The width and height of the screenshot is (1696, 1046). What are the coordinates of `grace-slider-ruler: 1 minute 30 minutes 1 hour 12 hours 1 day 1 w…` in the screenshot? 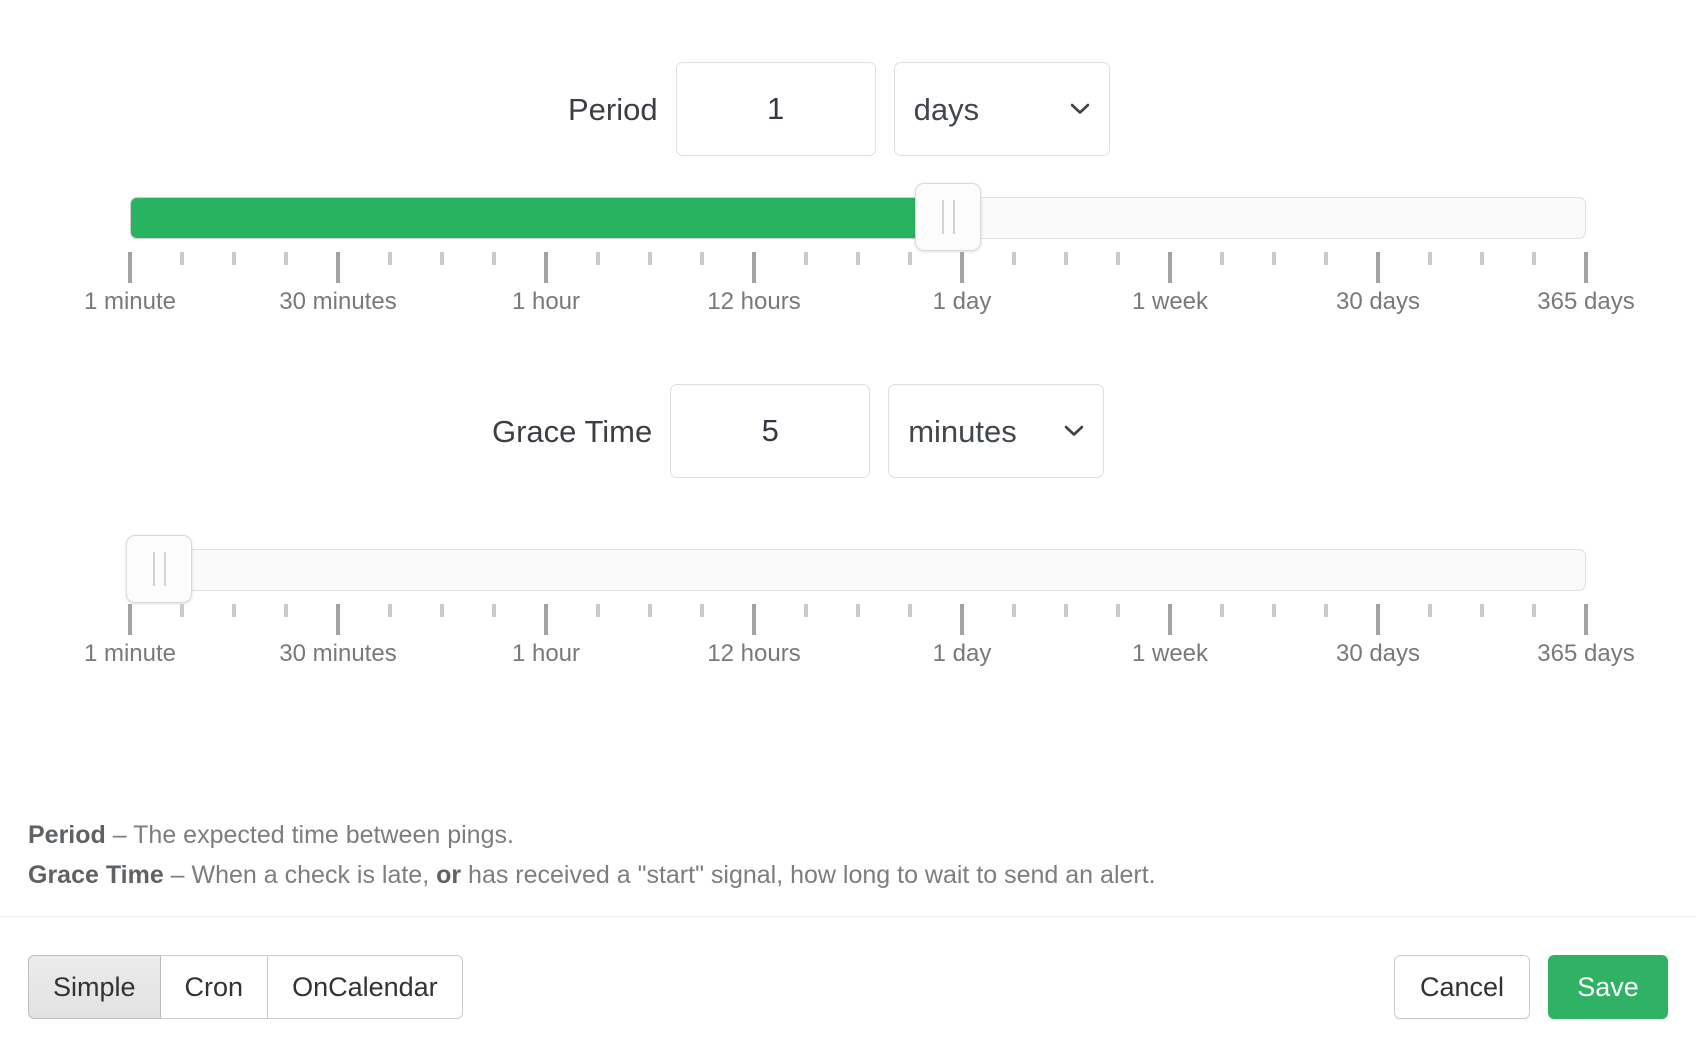 It's located at (859, 636).